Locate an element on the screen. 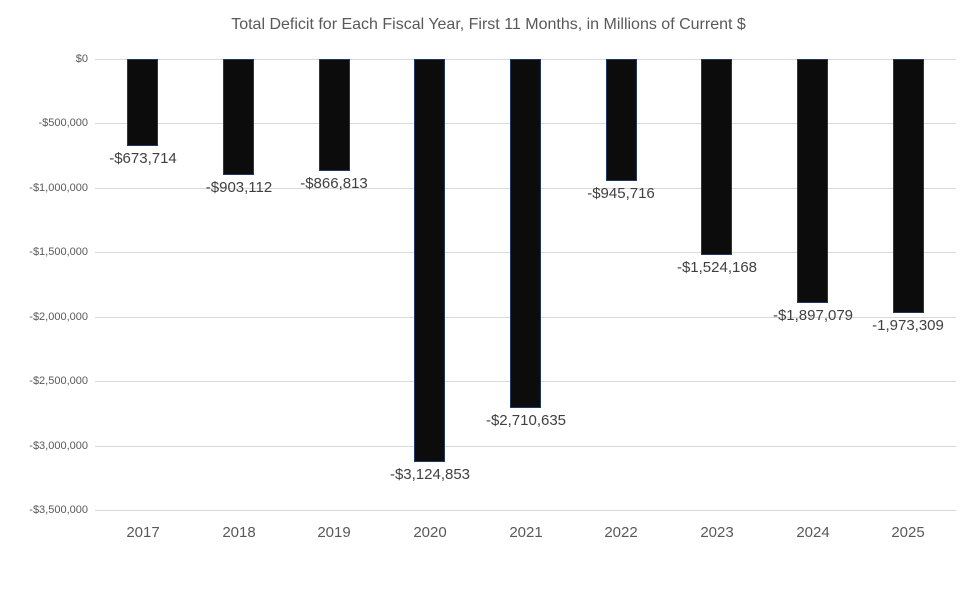  y-tick-label: -$2,000,000 is located at coordinates (58, 317).